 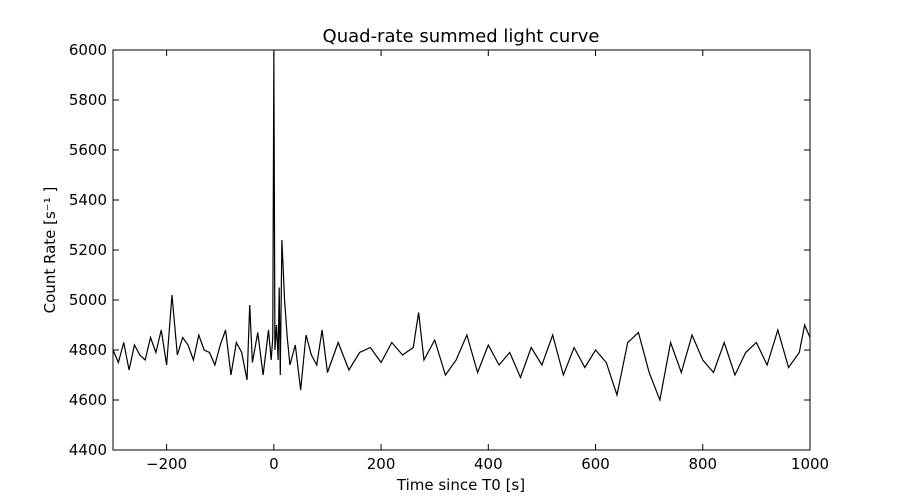 What do you see at coordinates (702, 464) in the screenshot?
I see `x-tick-label: 800` at bounding box center [702, 464].